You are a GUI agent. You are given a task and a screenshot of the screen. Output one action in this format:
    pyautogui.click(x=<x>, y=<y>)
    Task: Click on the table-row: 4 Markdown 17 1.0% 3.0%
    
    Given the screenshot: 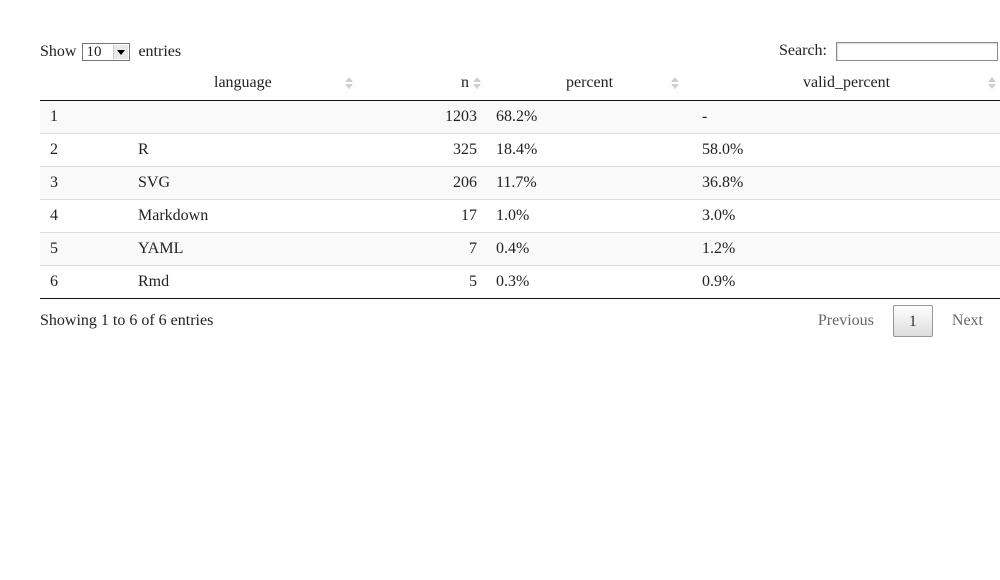 What is the action you would take?
    pyautogui.click(x=520, y=216)
    